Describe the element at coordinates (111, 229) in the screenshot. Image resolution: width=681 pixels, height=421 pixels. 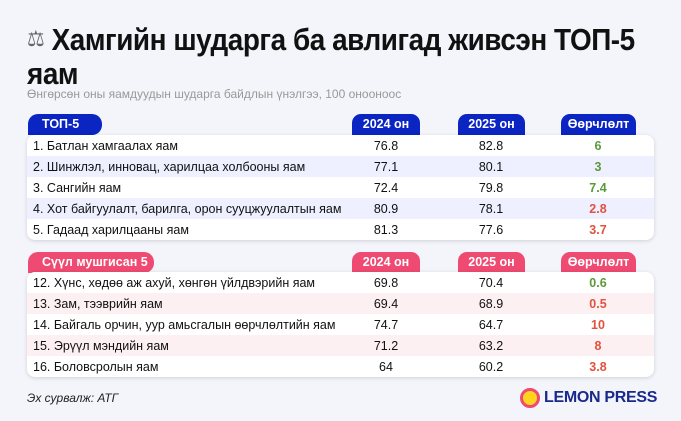
I see `ministry-name: 5. Гадаад харилцааны яам` at that location.